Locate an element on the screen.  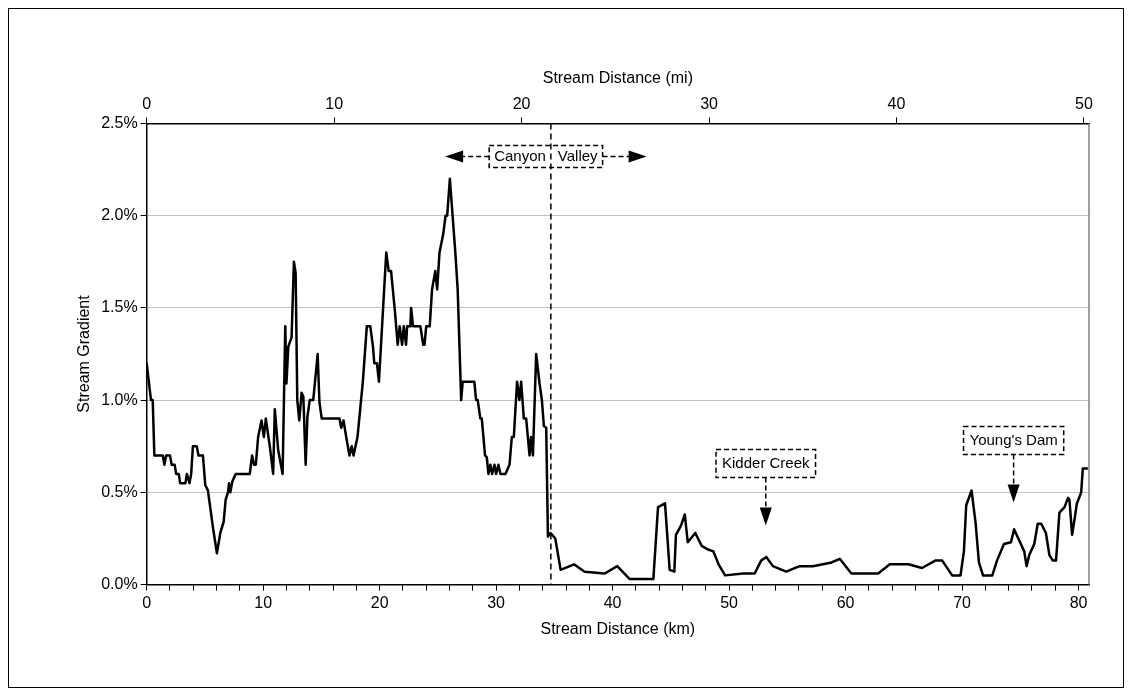
x-tick-label: 50 is located at coordinates (729, 602).